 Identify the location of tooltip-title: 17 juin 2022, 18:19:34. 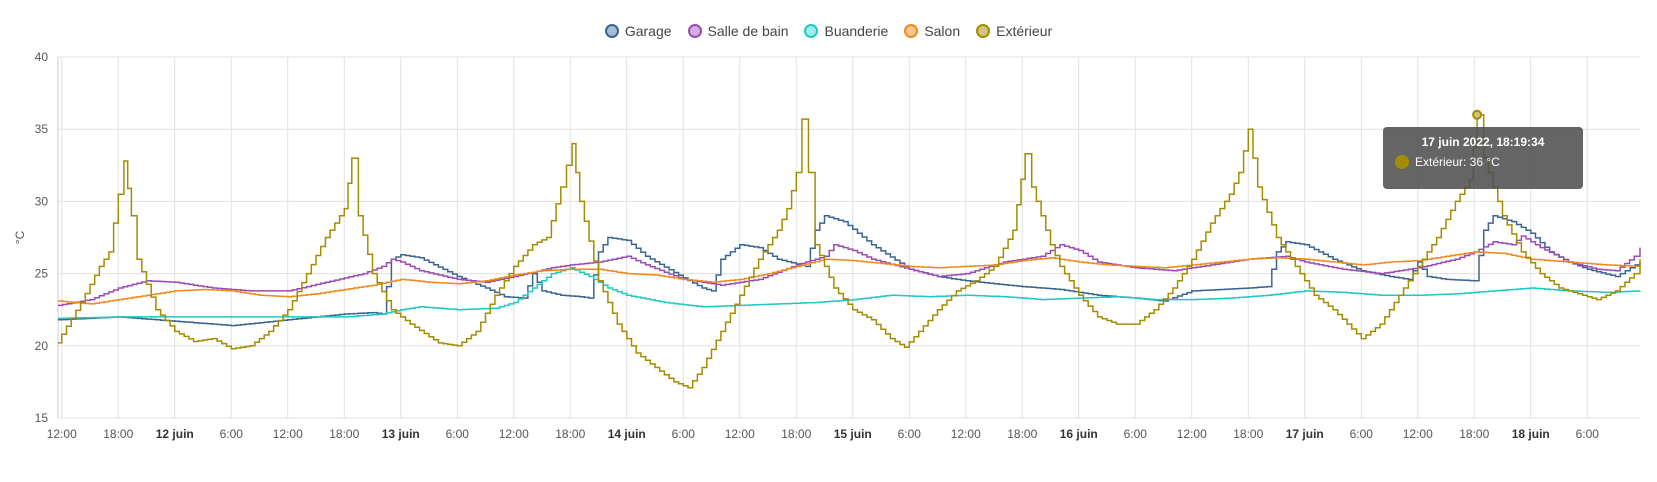
(1483, 142).